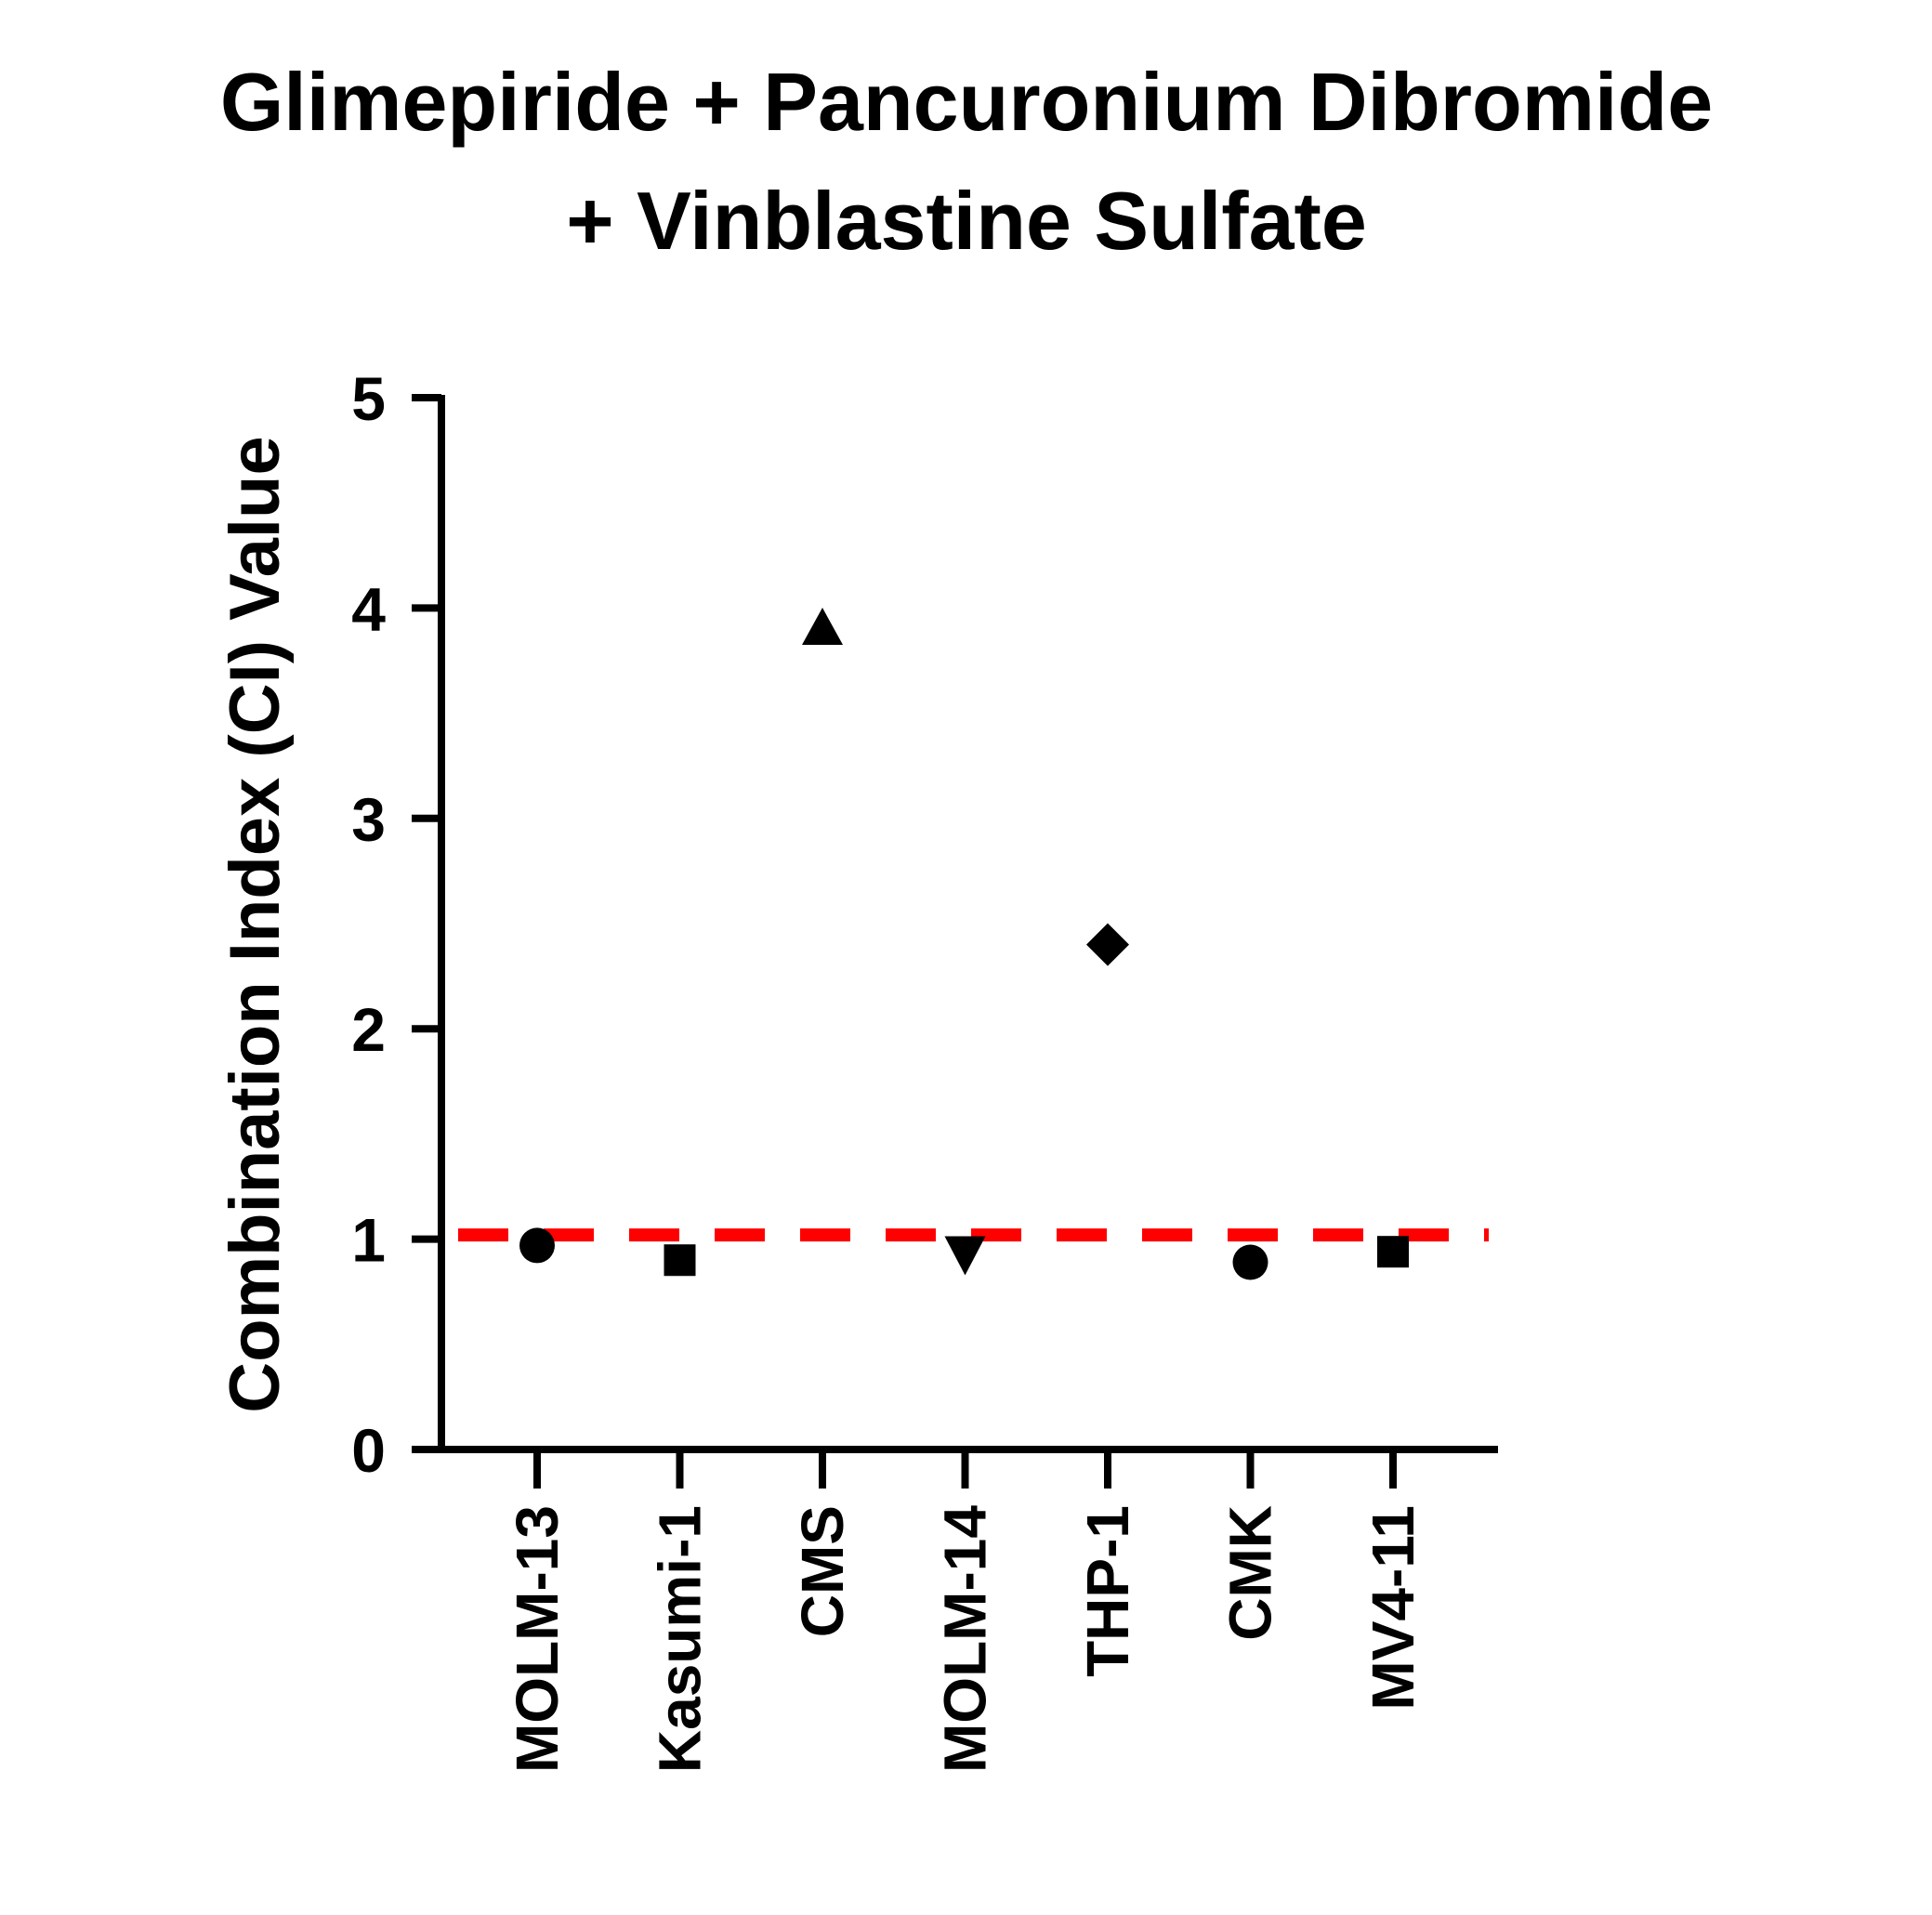  I want to click on x-tick-label: CMS, so click(822, 1571).